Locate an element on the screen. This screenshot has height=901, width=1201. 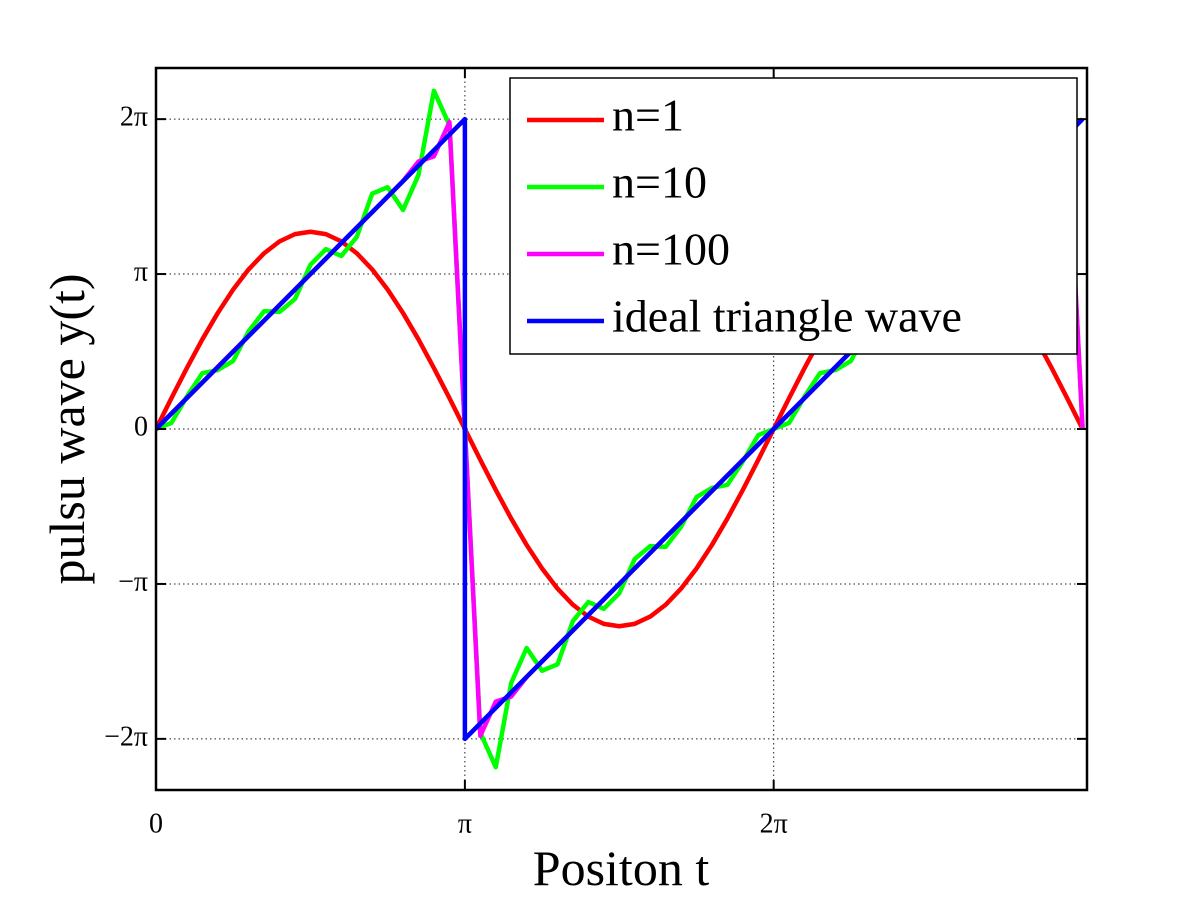
y-tick-label: −2π is located at coordinates (126, 736).